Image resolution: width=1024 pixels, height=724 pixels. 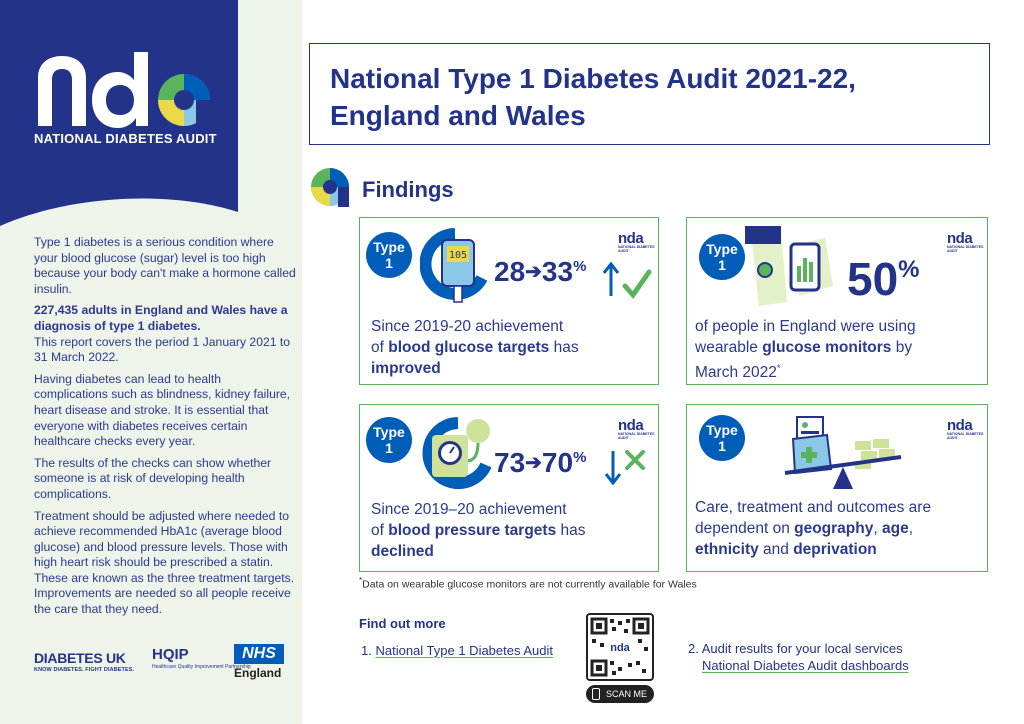 I want to click on trend-down-icon, so click(x=613, y=468).